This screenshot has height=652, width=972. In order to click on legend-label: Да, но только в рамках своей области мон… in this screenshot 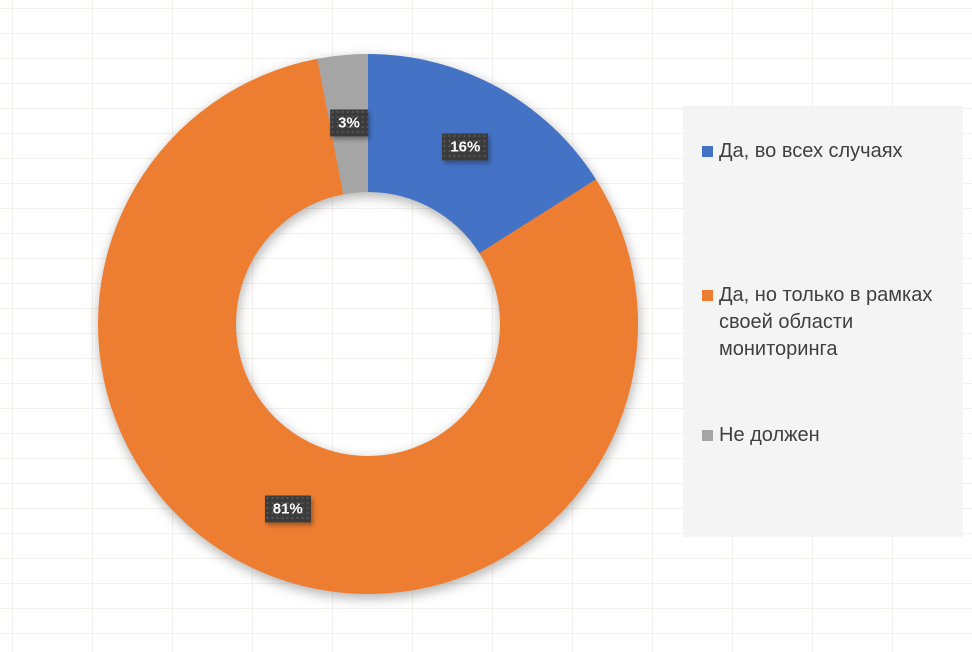, I will do `click(826, 322)`.